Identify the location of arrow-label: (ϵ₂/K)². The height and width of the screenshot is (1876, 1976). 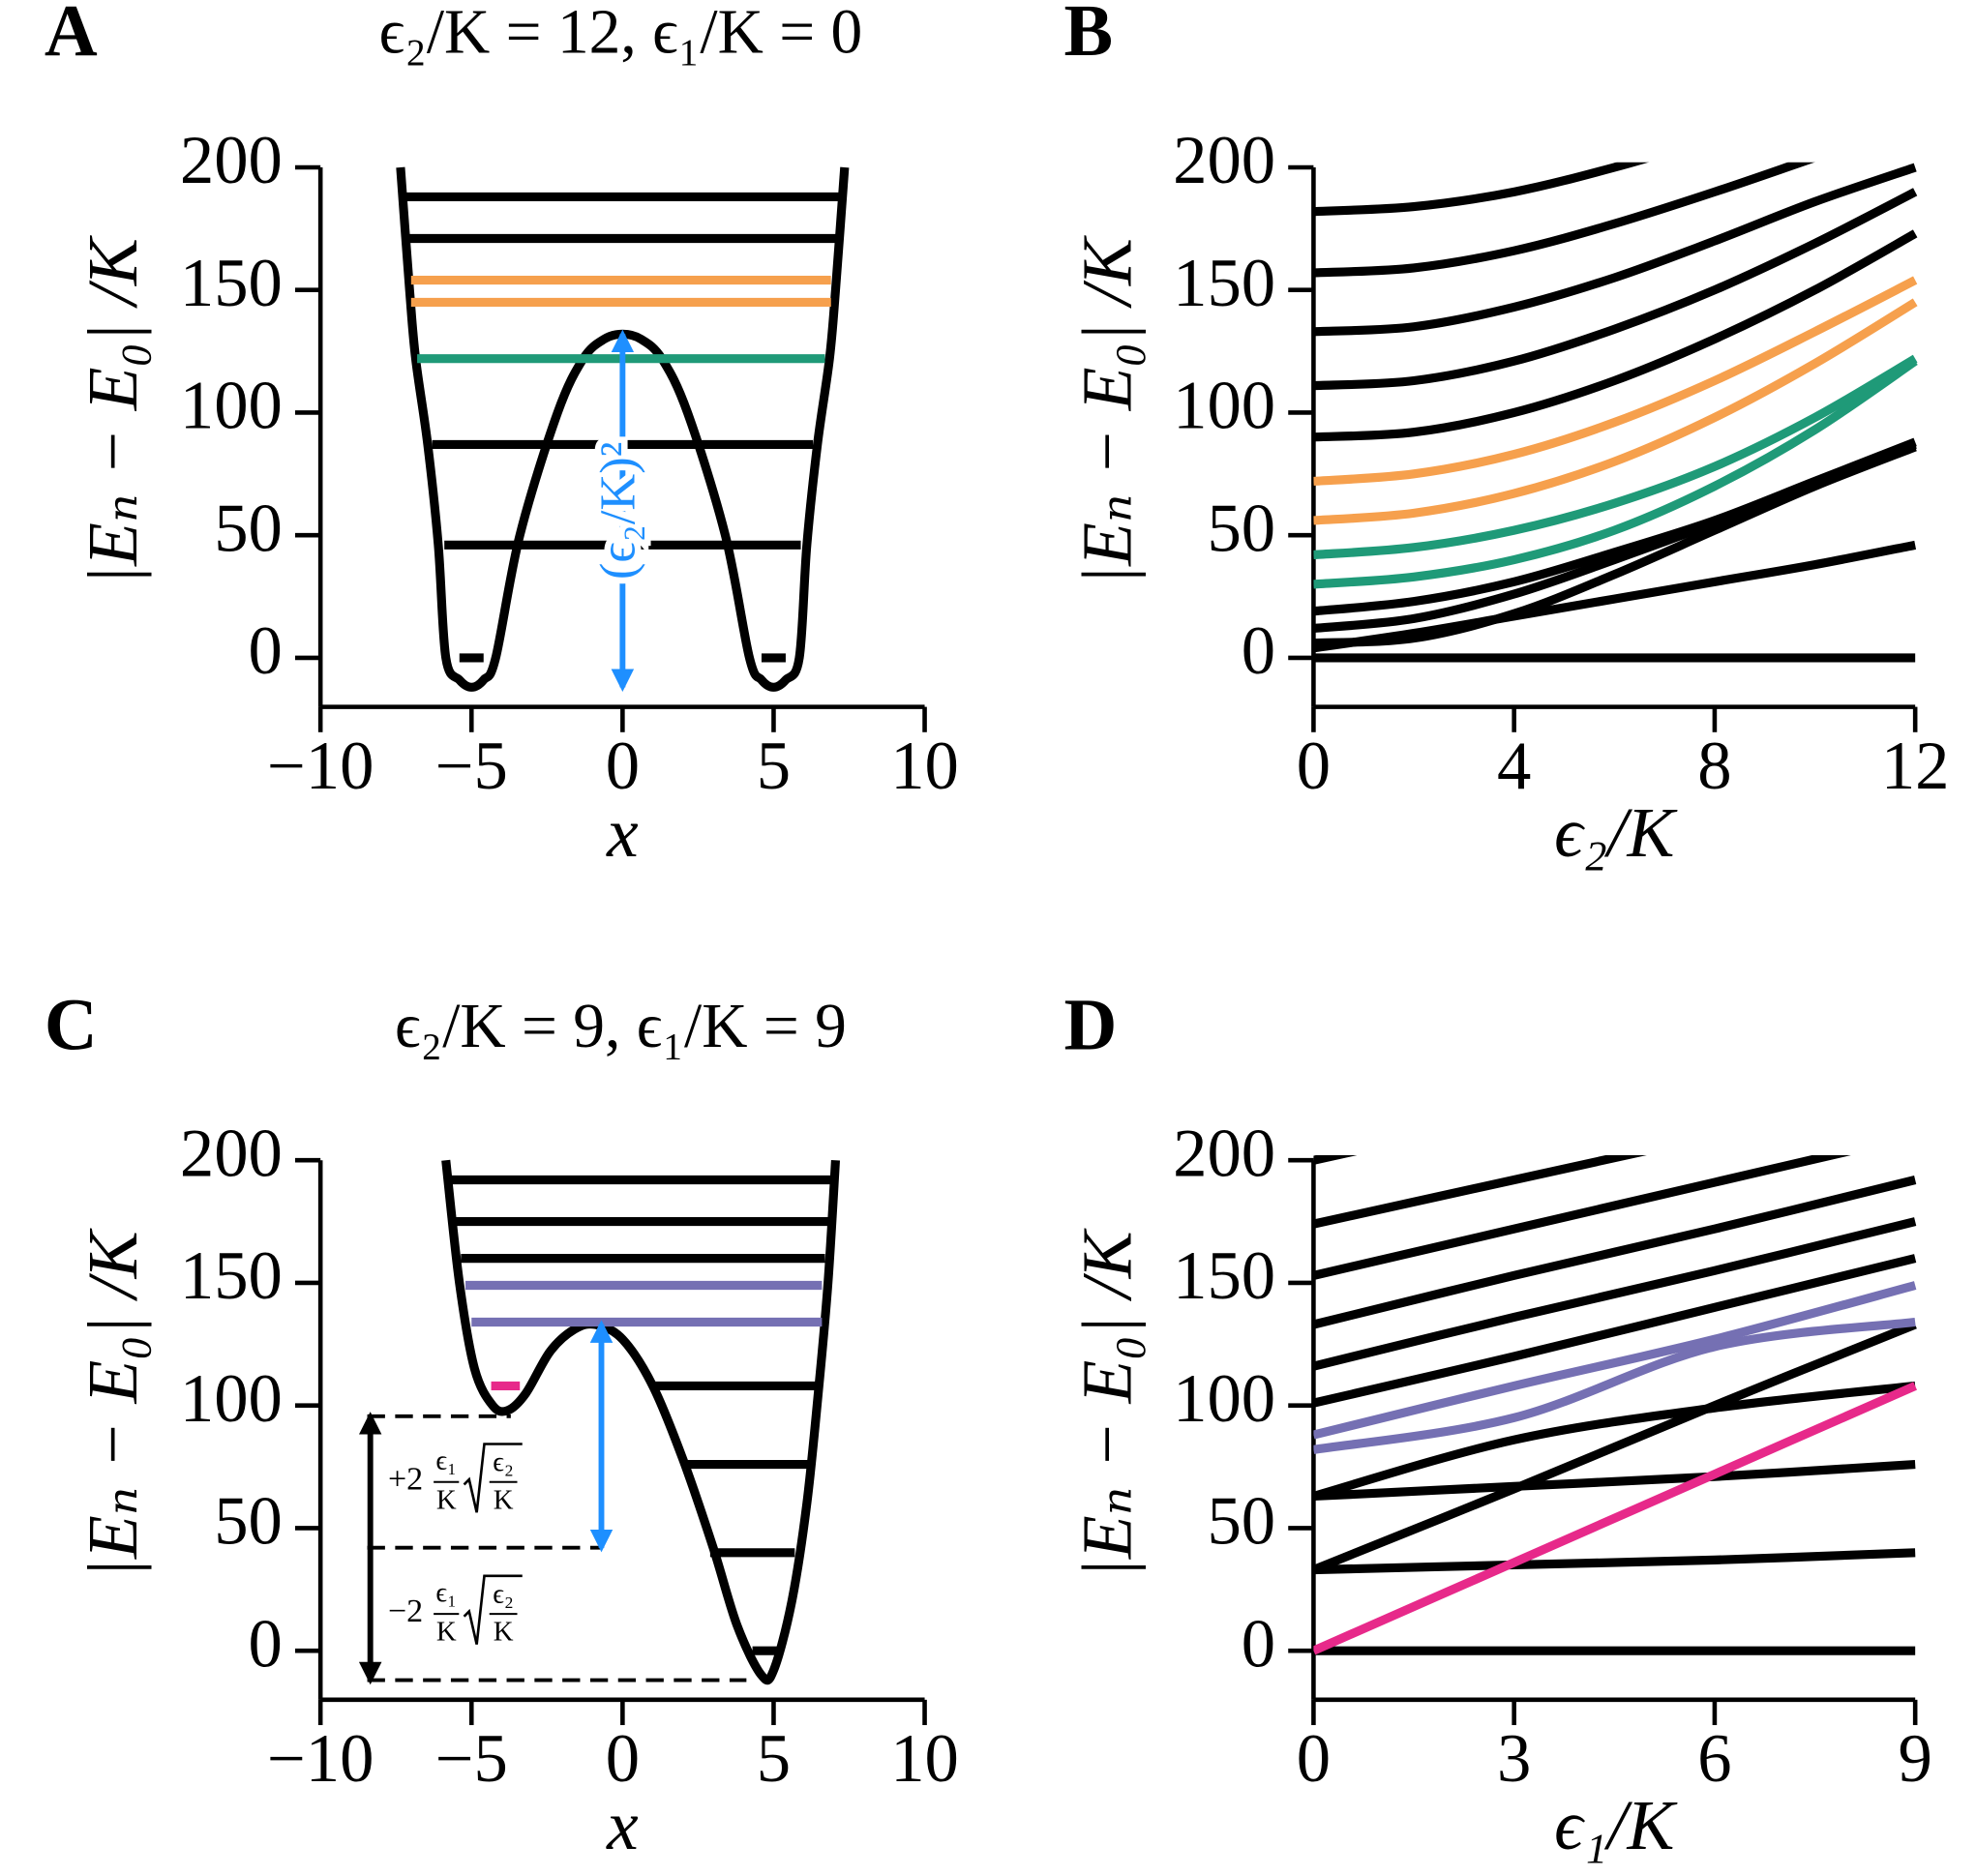
(617, 511).